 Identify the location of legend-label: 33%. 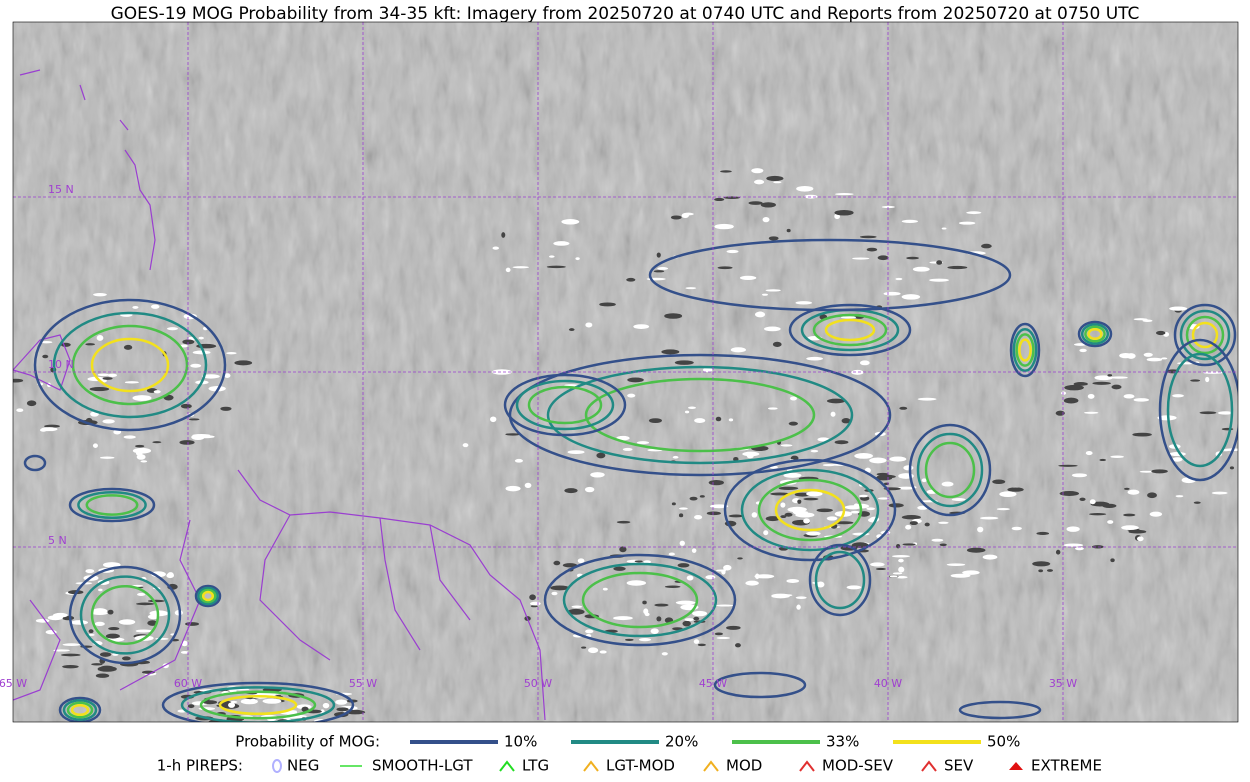
(842, 742).